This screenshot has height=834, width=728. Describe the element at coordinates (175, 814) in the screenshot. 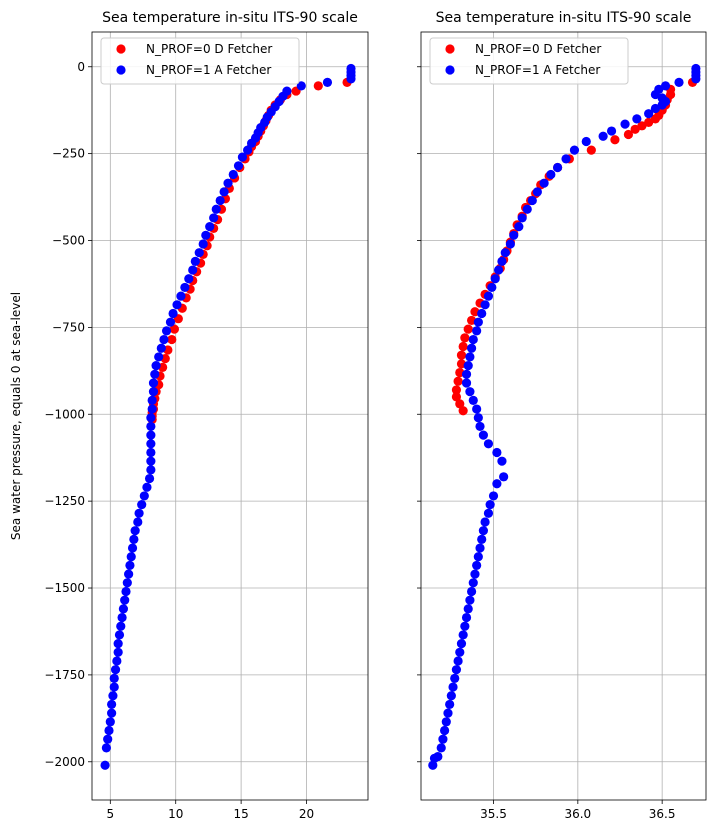

I see `x-tick-label: 10` at that location.